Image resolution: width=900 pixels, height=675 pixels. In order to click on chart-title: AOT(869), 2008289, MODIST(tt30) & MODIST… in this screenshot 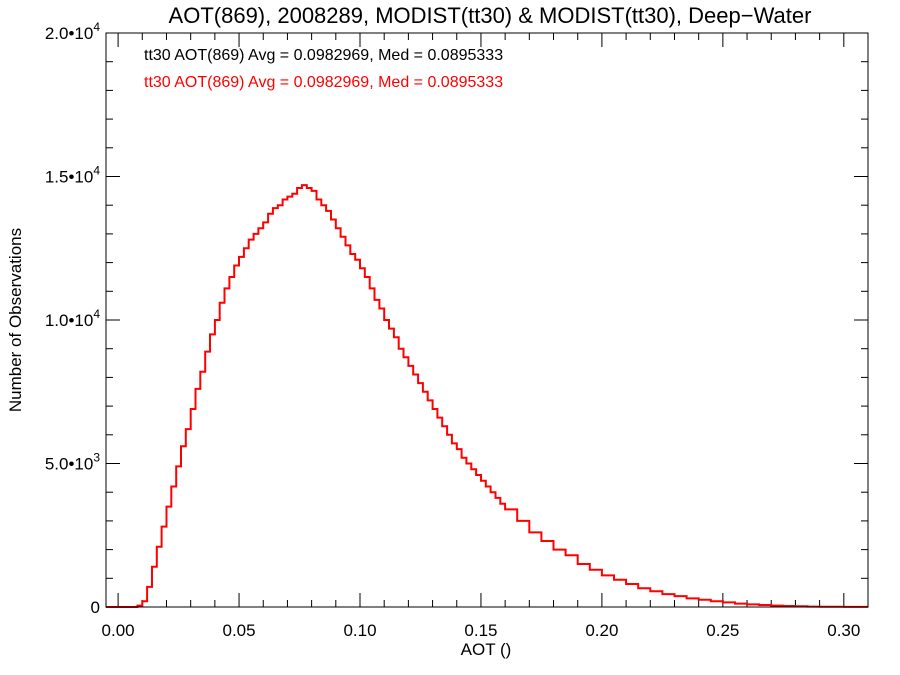, I will do `click(490, 15)`.